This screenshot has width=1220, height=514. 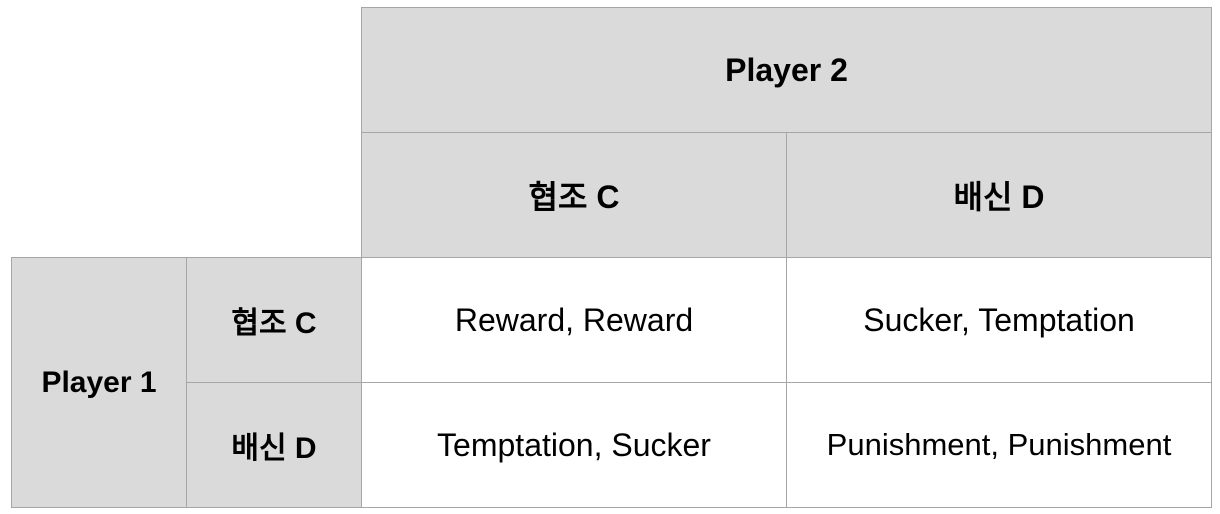 I want to click on payoff-text: Punishment, Punishment, so click(x=999, y=444).